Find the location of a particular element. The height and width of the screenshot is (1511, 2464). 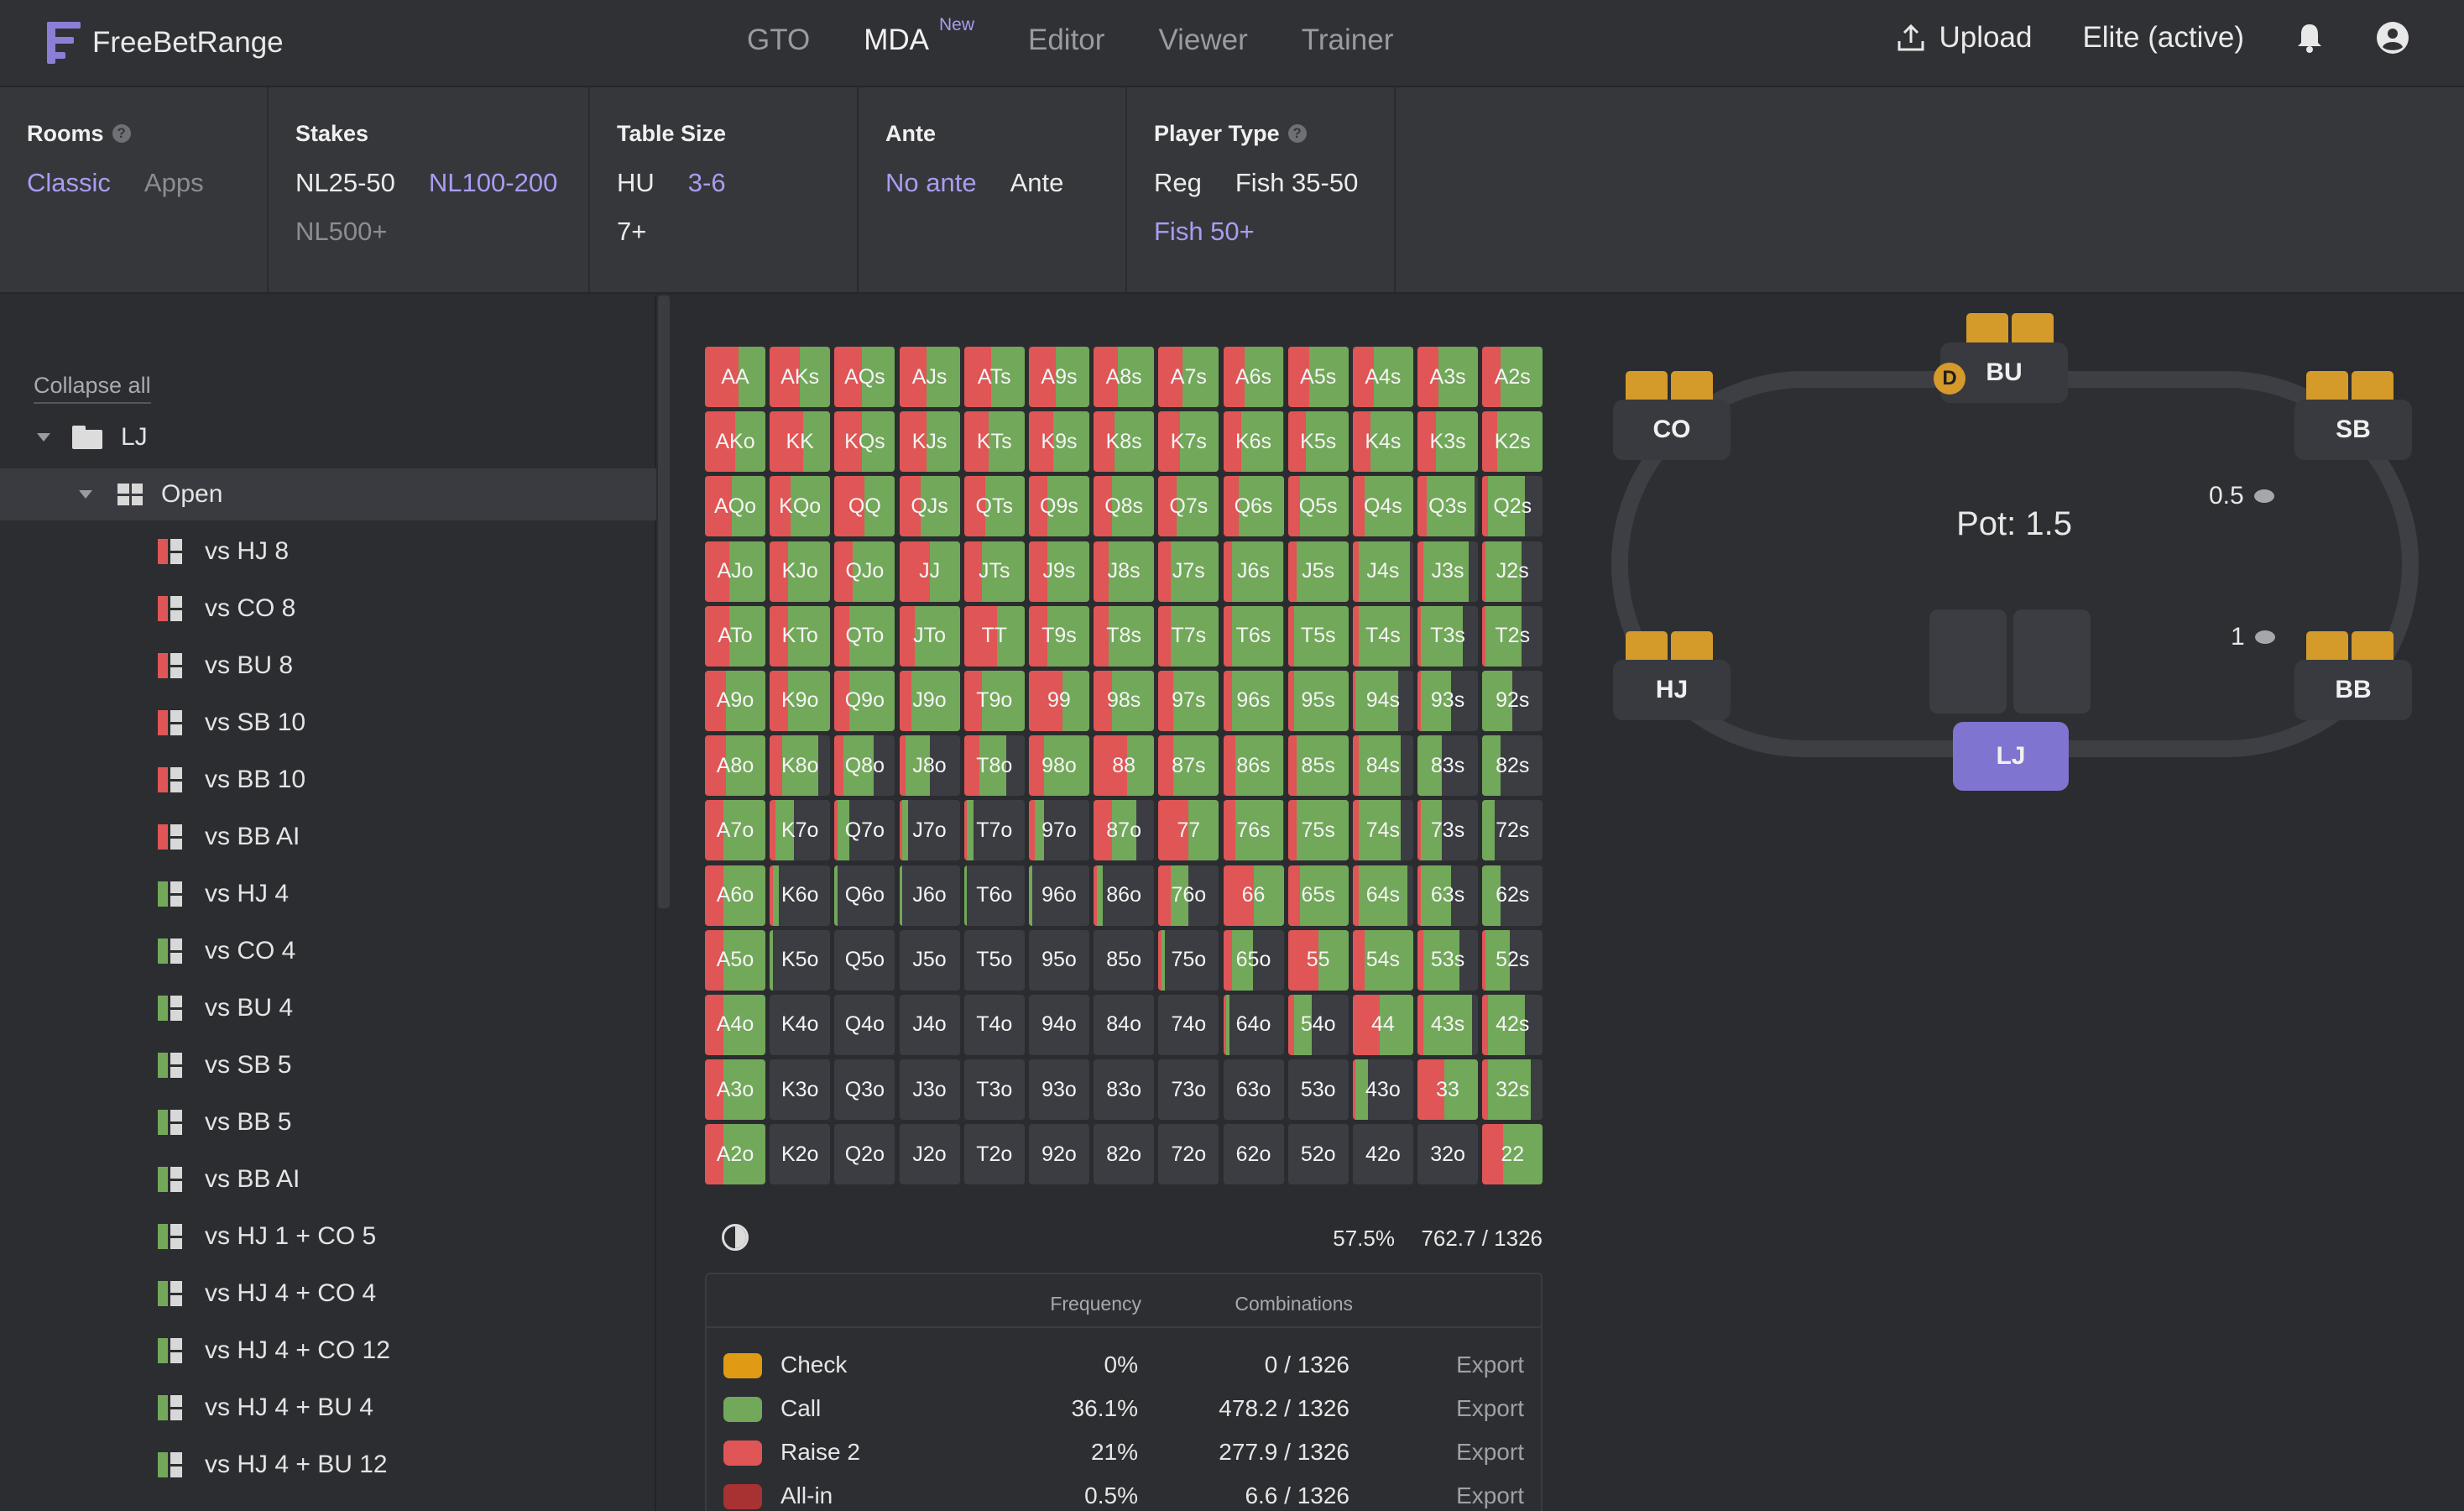

tree-item: vs BU 4 is located at coordinates (328, 1008).